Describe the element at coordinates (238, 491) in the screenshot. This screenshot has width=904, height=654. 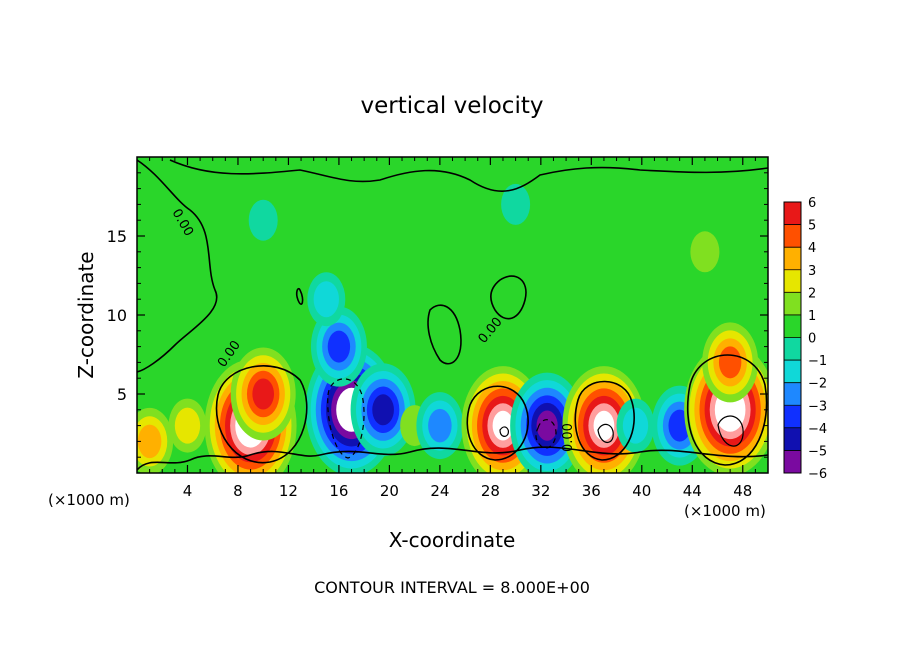
I see `x-tick-label-8: 8` at that location.